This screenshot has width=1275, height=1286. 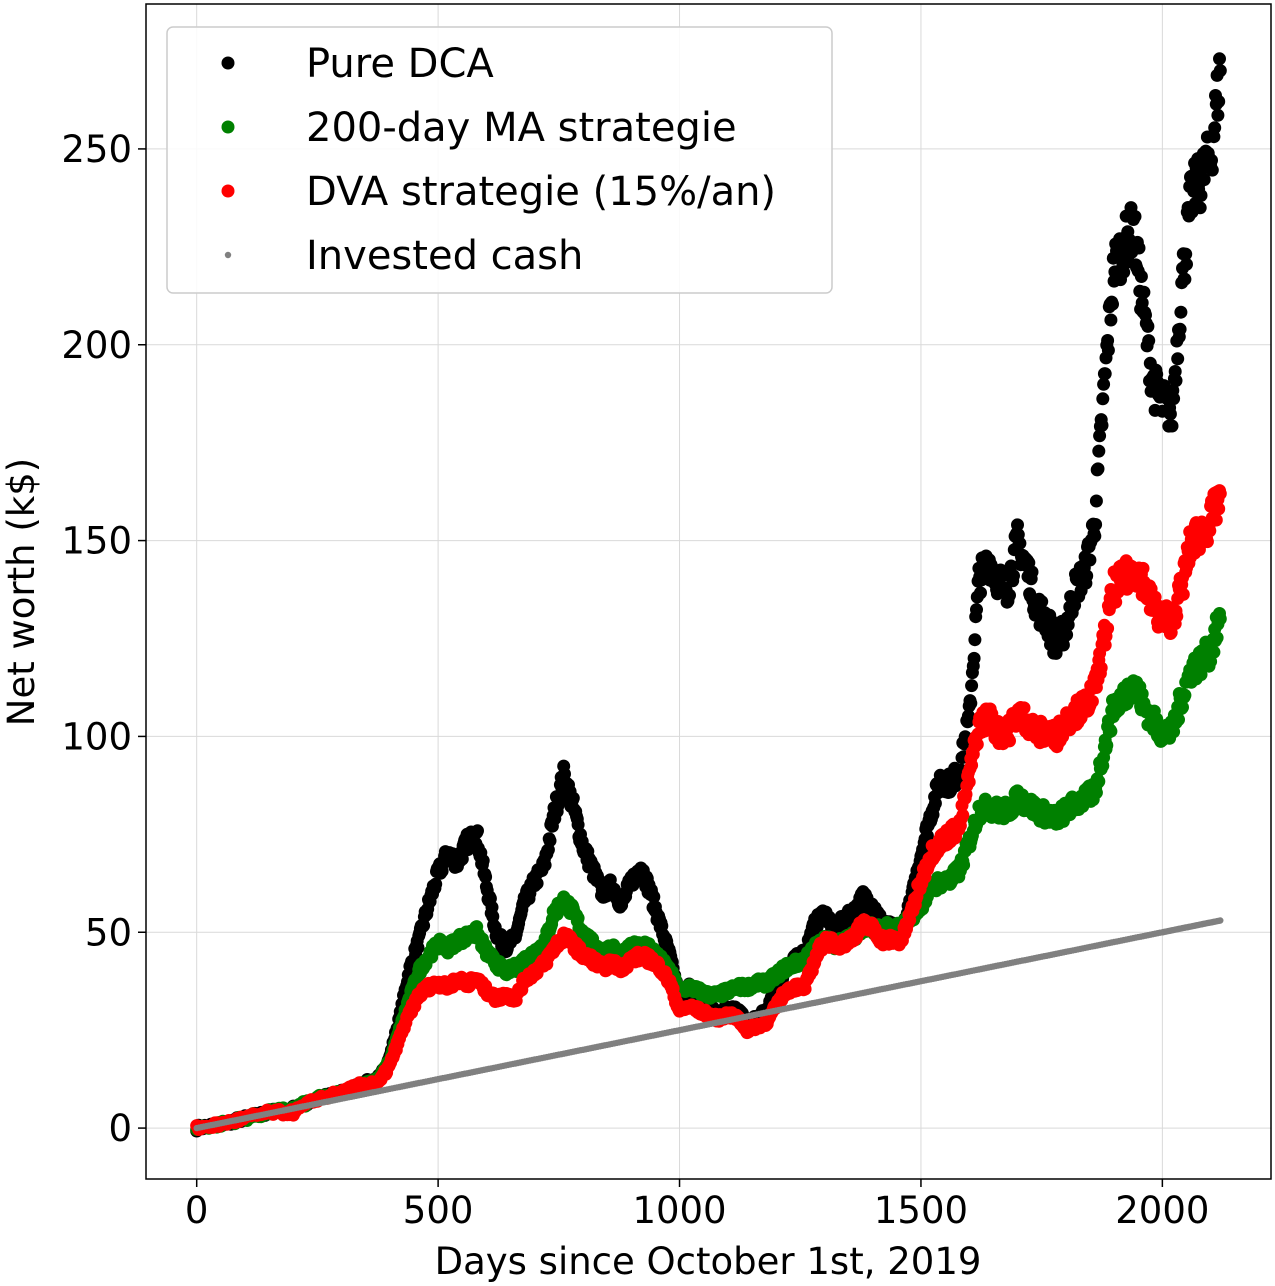 I want to click on y-tick-label: 250, so click(x=96, y=149).